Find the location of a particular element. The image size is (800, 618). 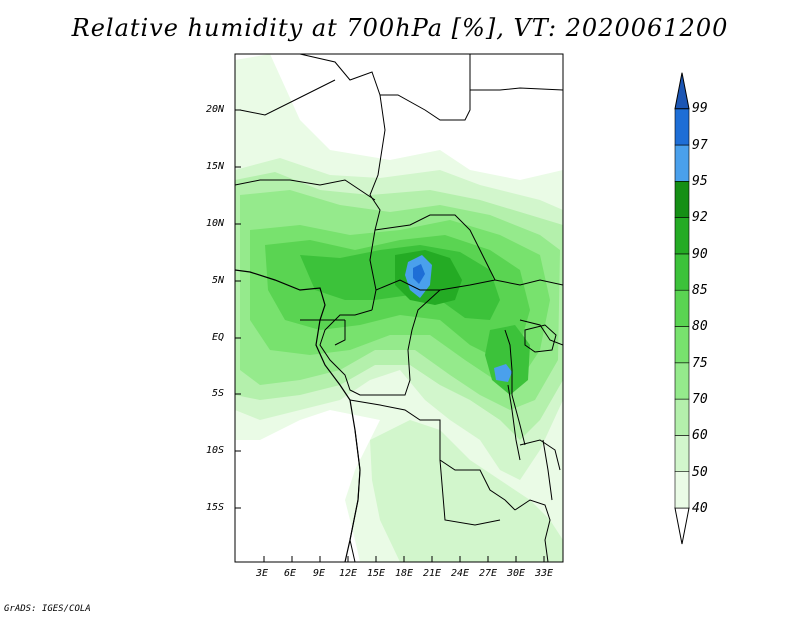

lon-label-3e: 3E is located at coordinates (262, 573).